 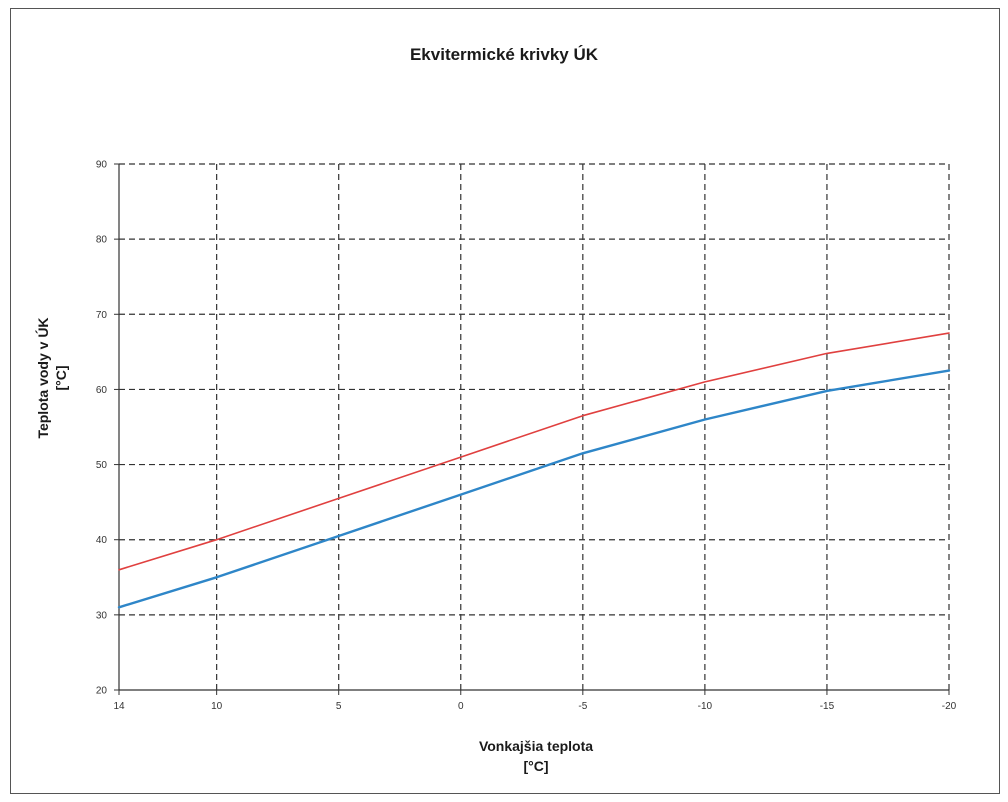 I want to click on y-tick-label: 50, so click(x=102, y=465).